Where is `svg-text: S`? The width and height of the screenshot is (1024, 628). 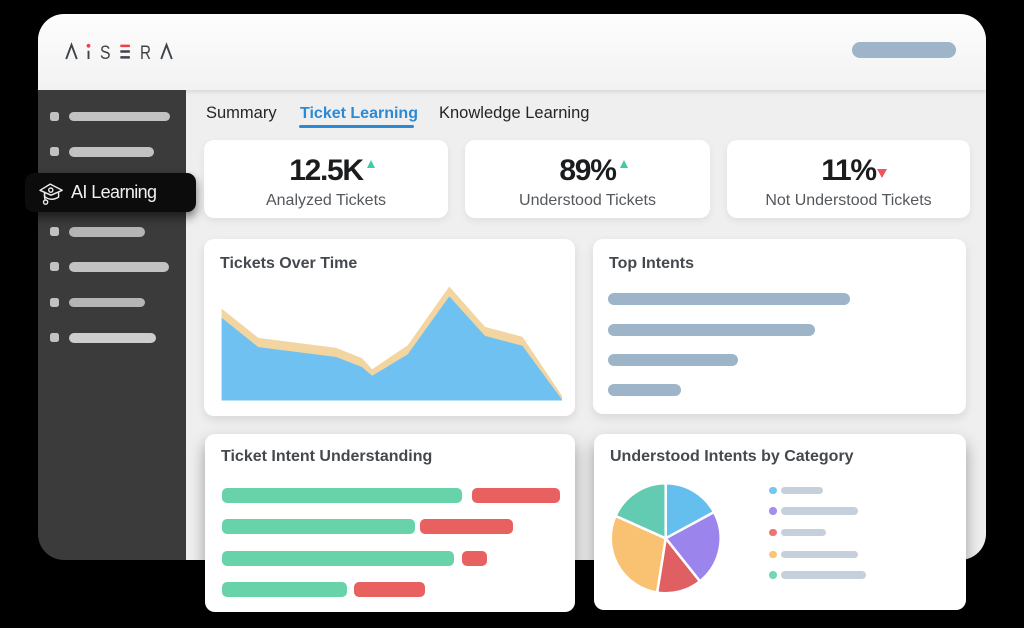
svg-text: S is located at coordinates (105, 53).